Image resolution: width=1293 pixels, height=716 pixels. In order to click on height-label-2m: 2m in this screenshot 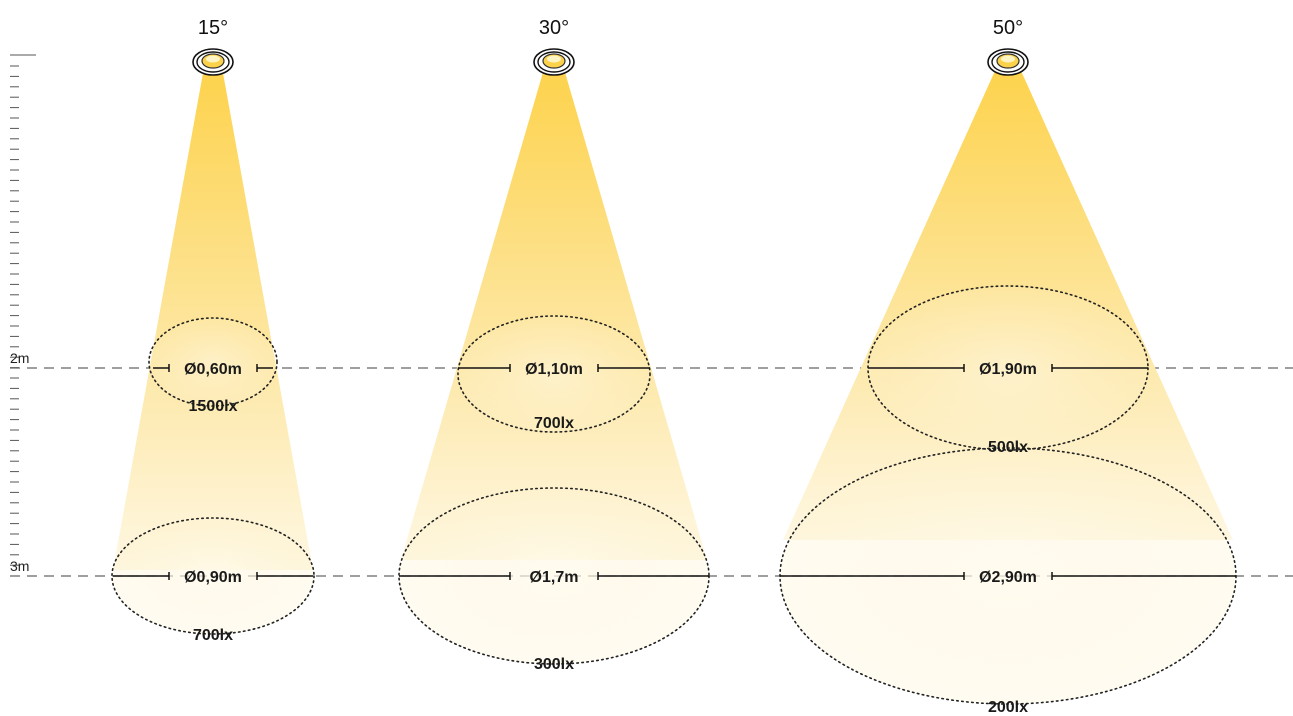, I will do `click(19, 358)`.